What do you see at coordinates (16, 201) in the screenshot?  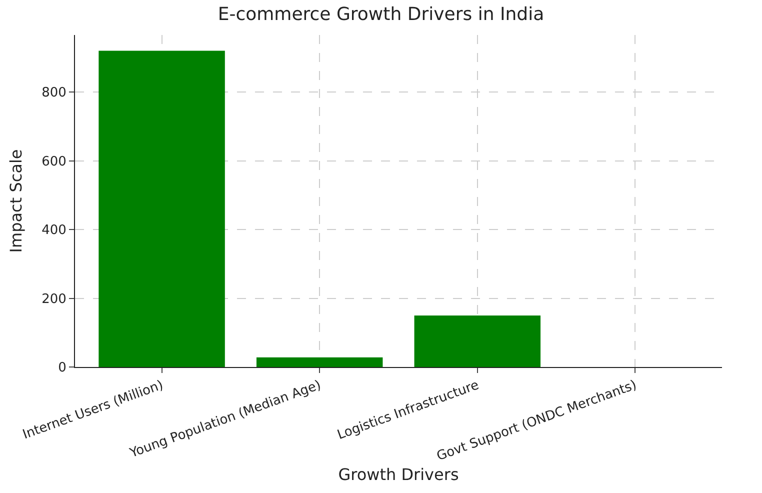 I see `y-axis-title: Impact Scale` at bounding box center [16, 201].